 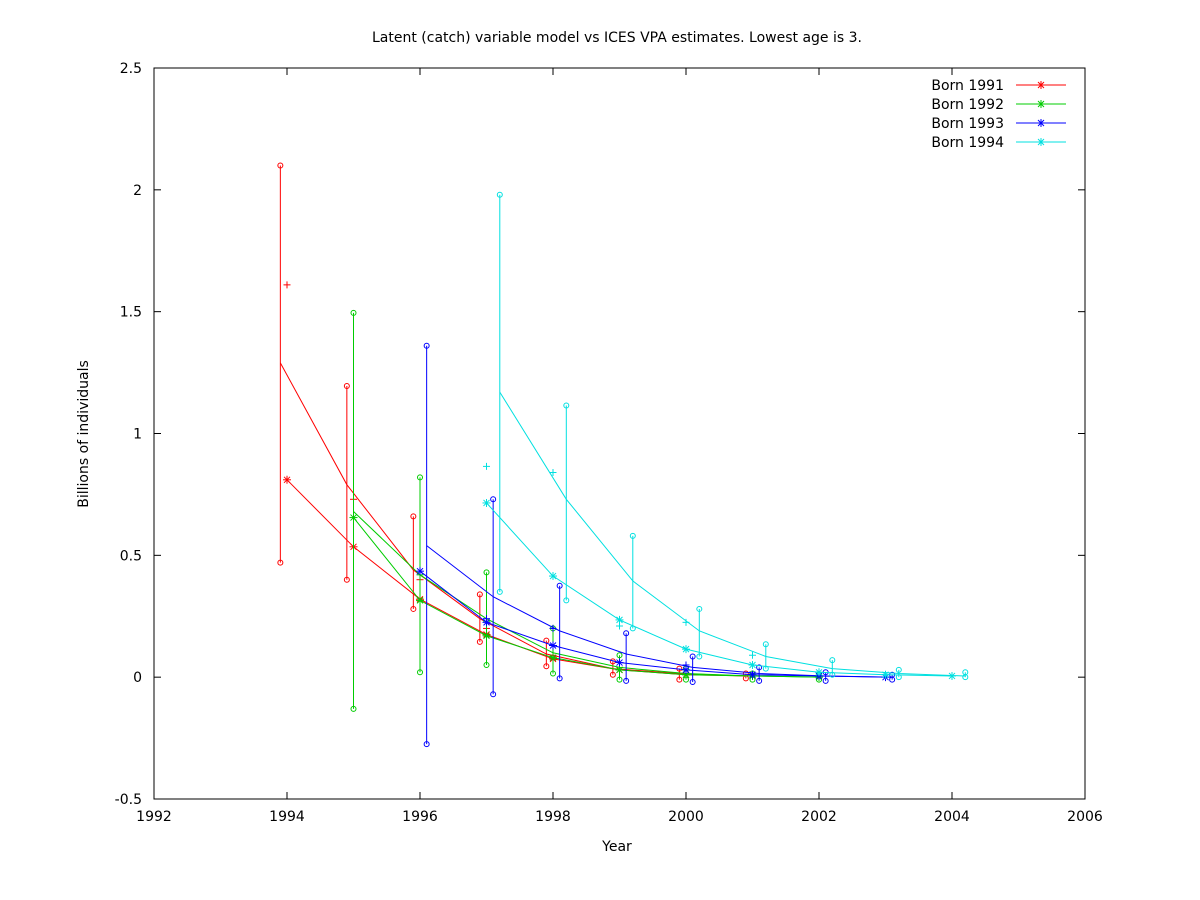 What do you see at coordinates (420, 817) in the screenshot?
I see `x-tick-label: 1996` at bounding box center [420, 817].